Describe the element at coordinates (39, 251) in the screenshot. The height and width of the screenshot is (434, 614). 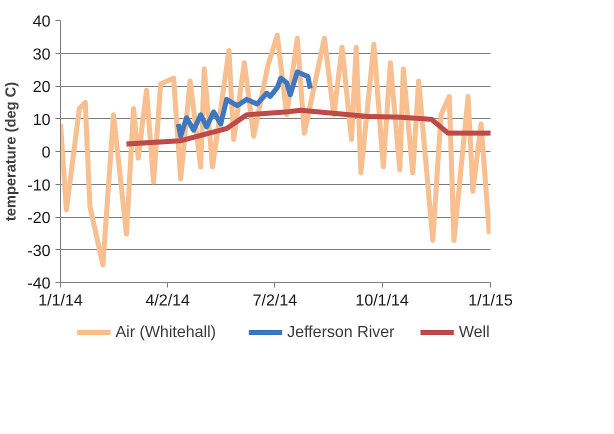
I see `y-tick-label: -30` at that location.